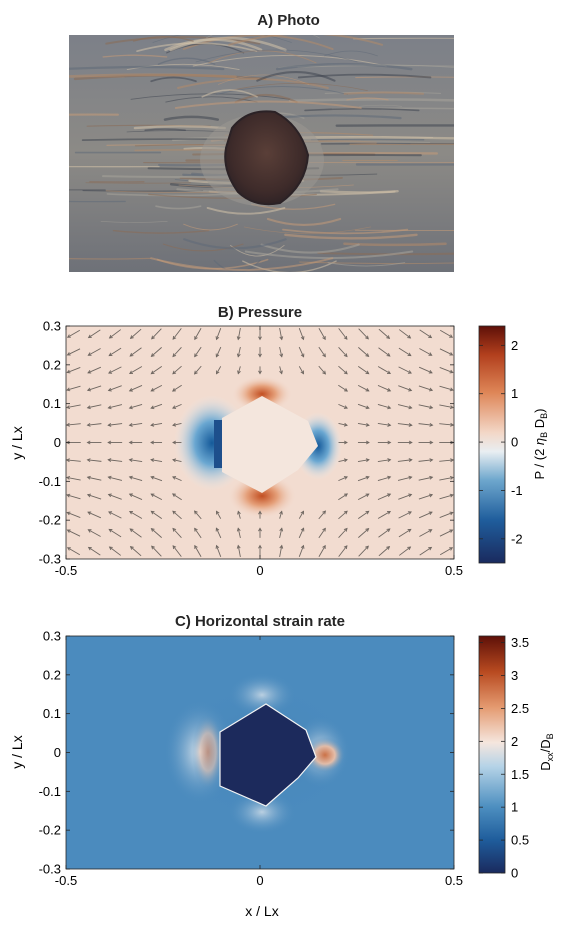 The image size is (577, 927). I want to click on c-x-tick-label: 0.5, so click(454, 880).